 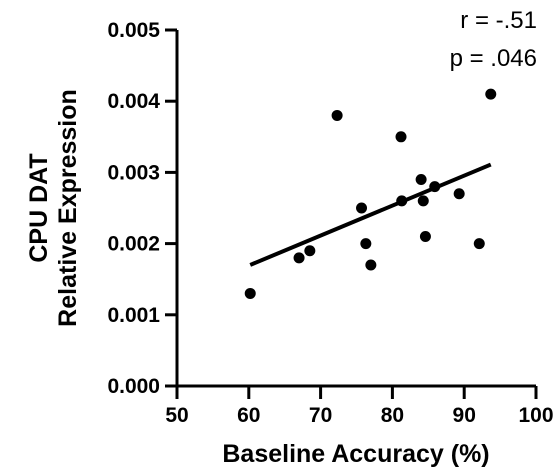 What do you see at coordinates (133, 386) in the screenshot?
I see `y-tick-label: 0.000` at bounding box center [133, 386].